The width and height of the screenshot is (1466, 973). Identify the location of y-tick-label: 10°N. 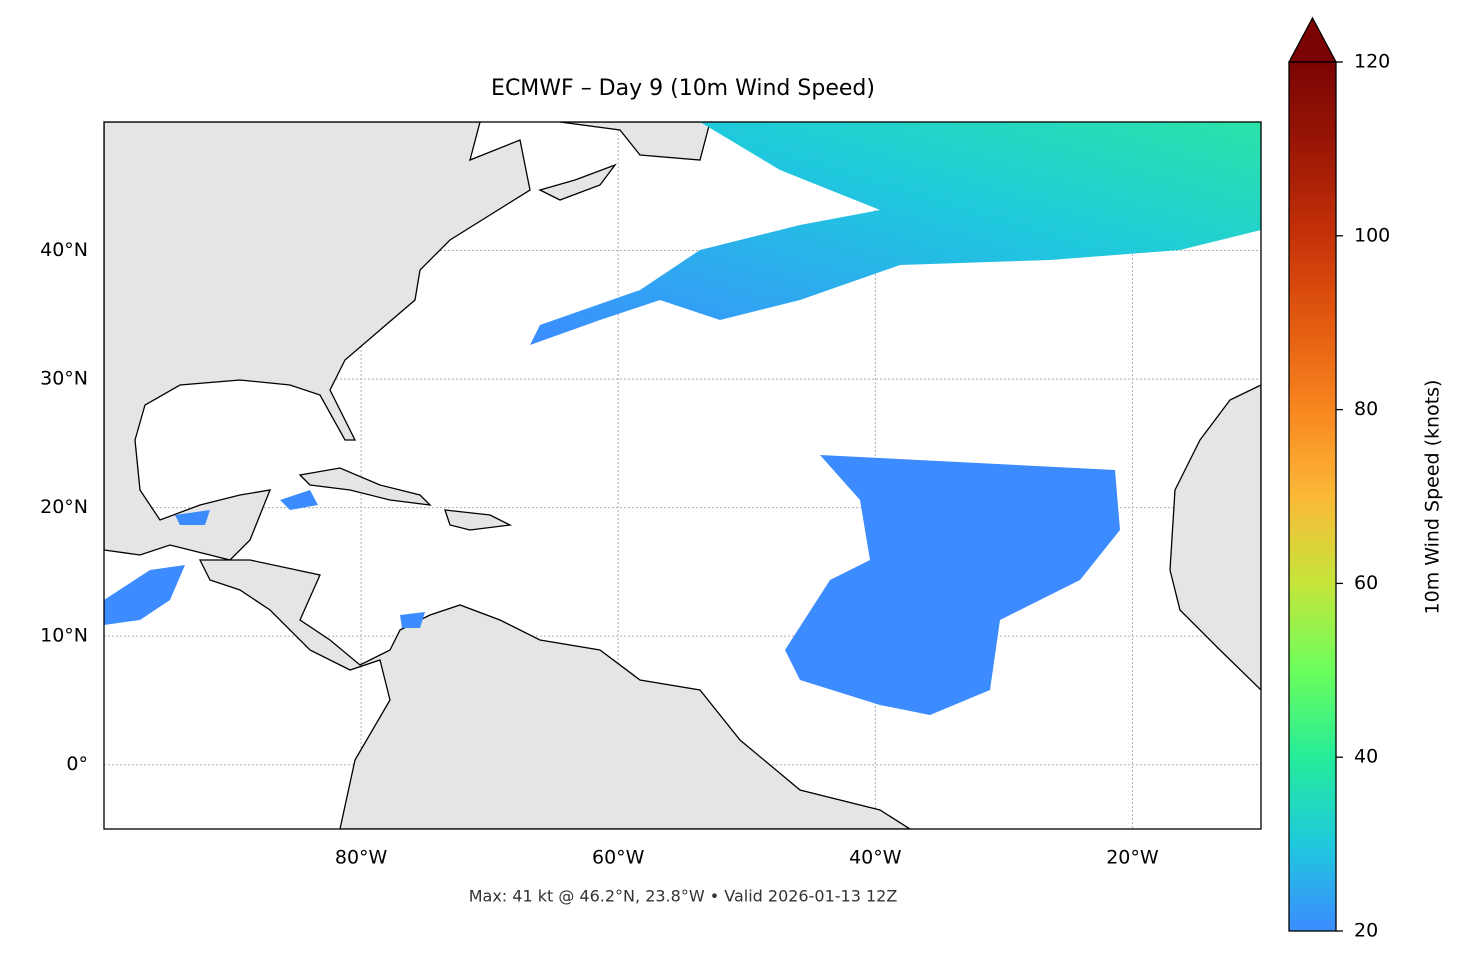
(64, 636).